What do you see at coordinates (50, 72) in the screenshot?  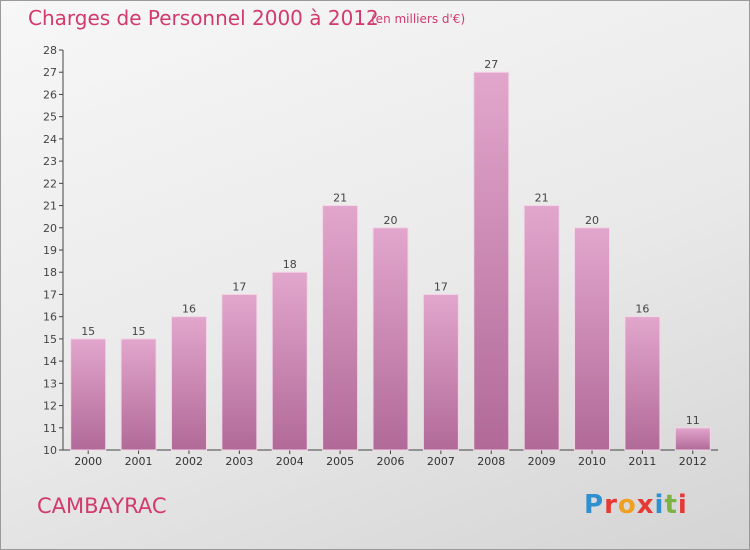 I see `y-tick-label: 27` at bounding box center [50, 72].